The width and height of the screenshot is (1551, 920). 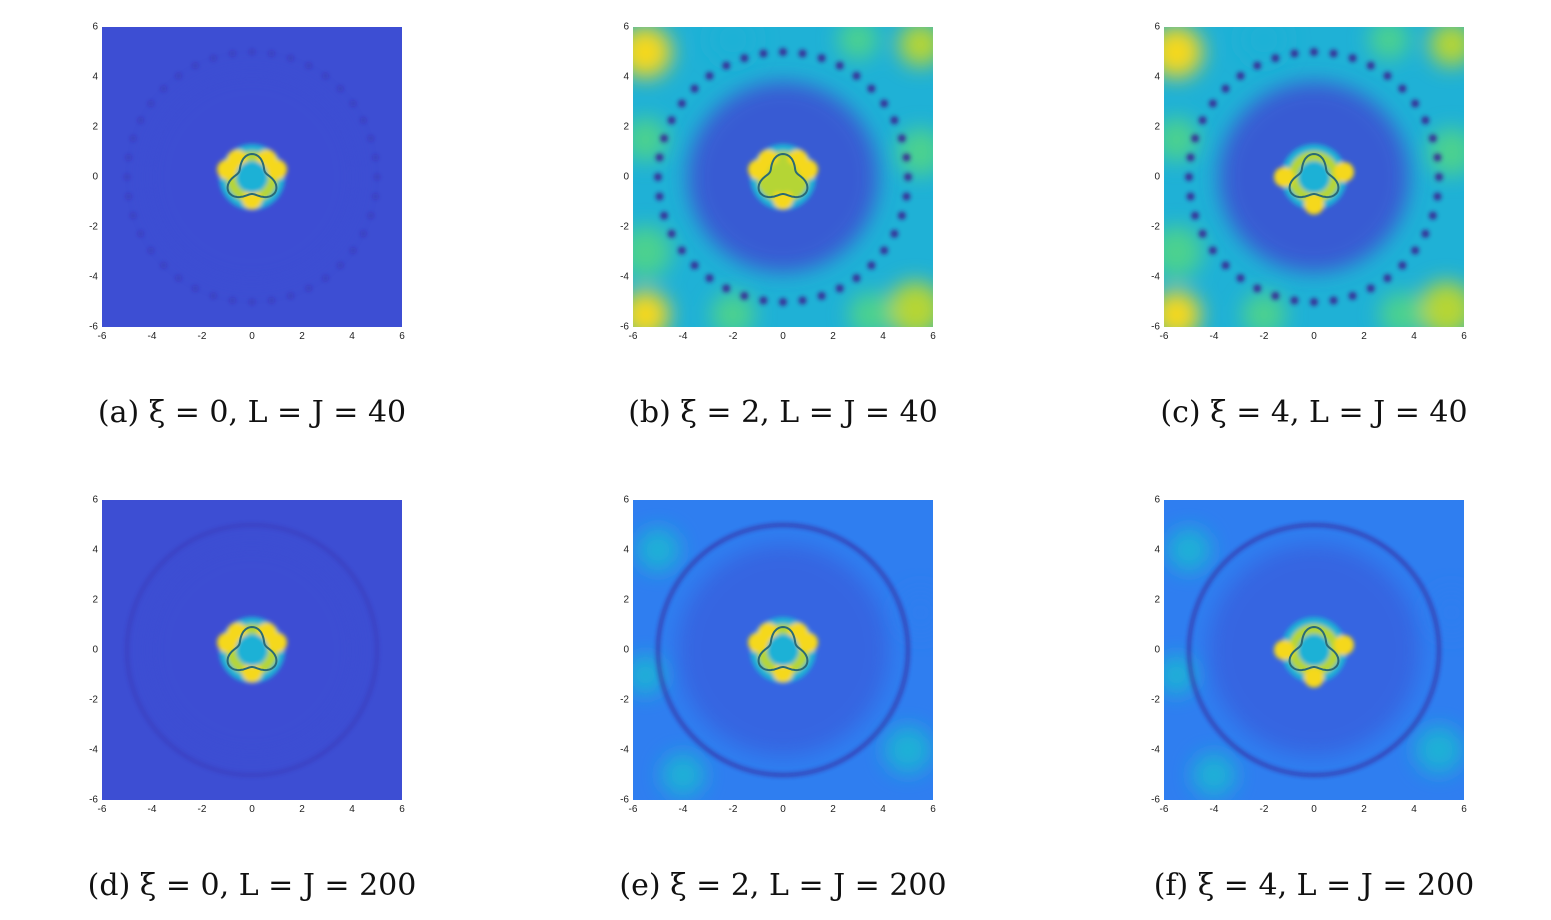 What do you see at coordinates (252, 412) in the screenshot?
I see `panel-caption: (a) ξ = 0, L = J = 40` at bounding box center [252, 412].